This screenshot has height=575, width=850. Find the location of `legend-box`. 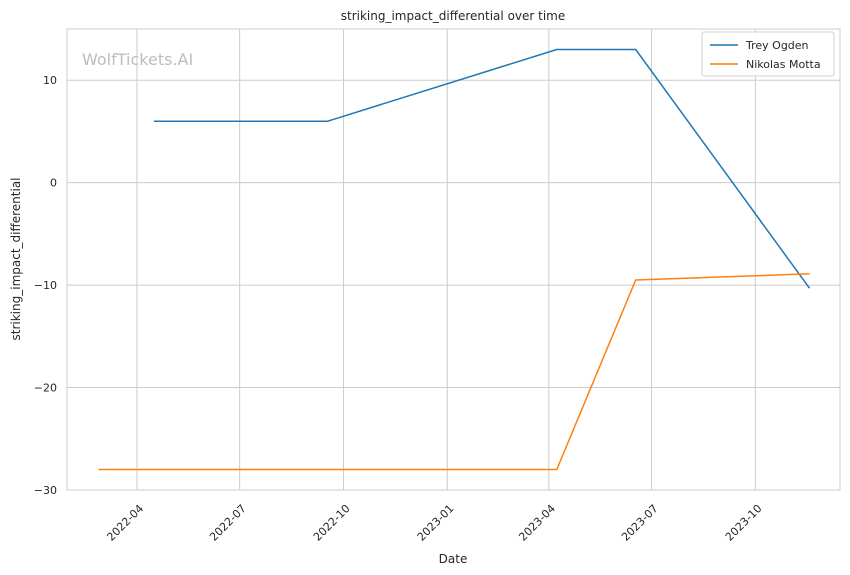

legend-box is located at coordinates (768, 54).